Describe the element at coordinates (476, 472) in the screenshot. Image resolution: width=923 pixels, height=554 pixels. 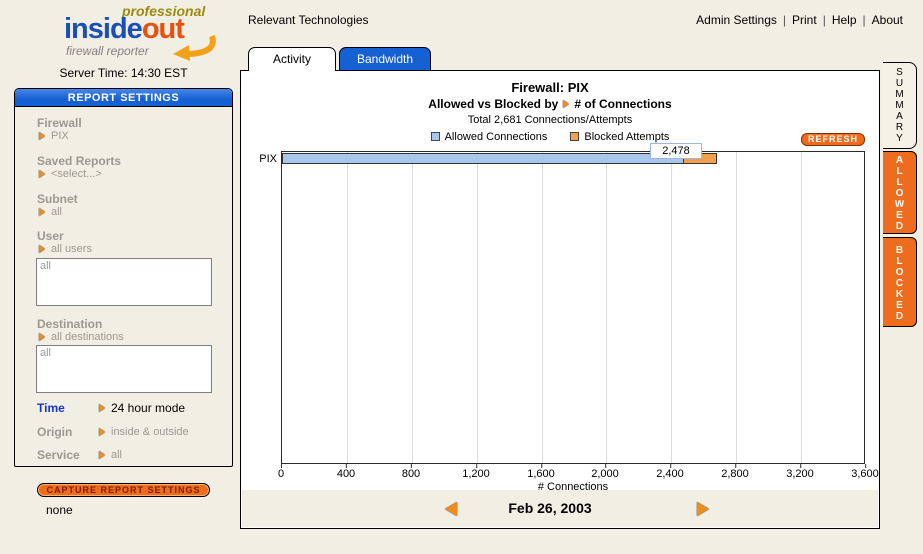
I see `x-tick-label: 1,200` at that location.